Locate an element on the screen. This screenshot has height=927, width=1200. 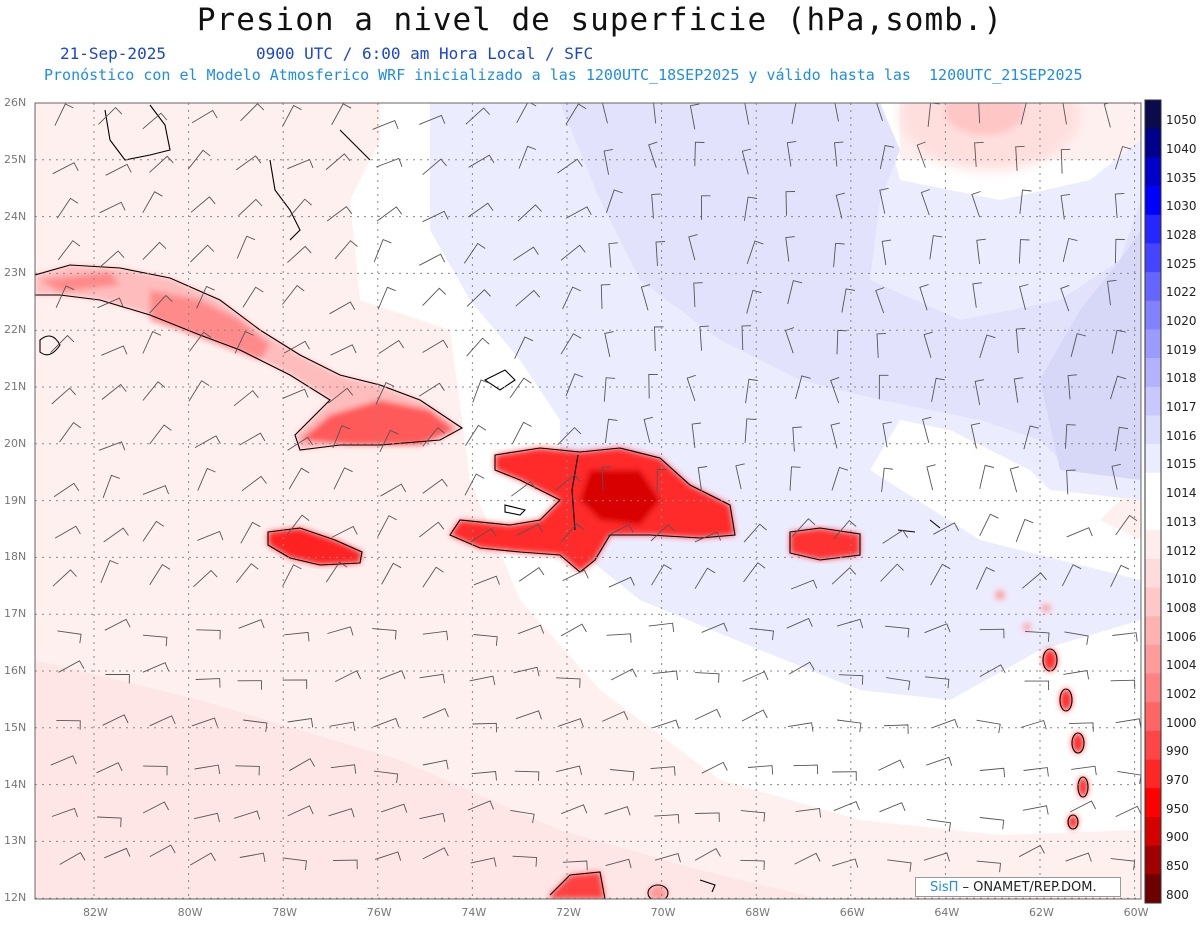
colorbar-label: 1002 is located at coordinates (1181, 693).